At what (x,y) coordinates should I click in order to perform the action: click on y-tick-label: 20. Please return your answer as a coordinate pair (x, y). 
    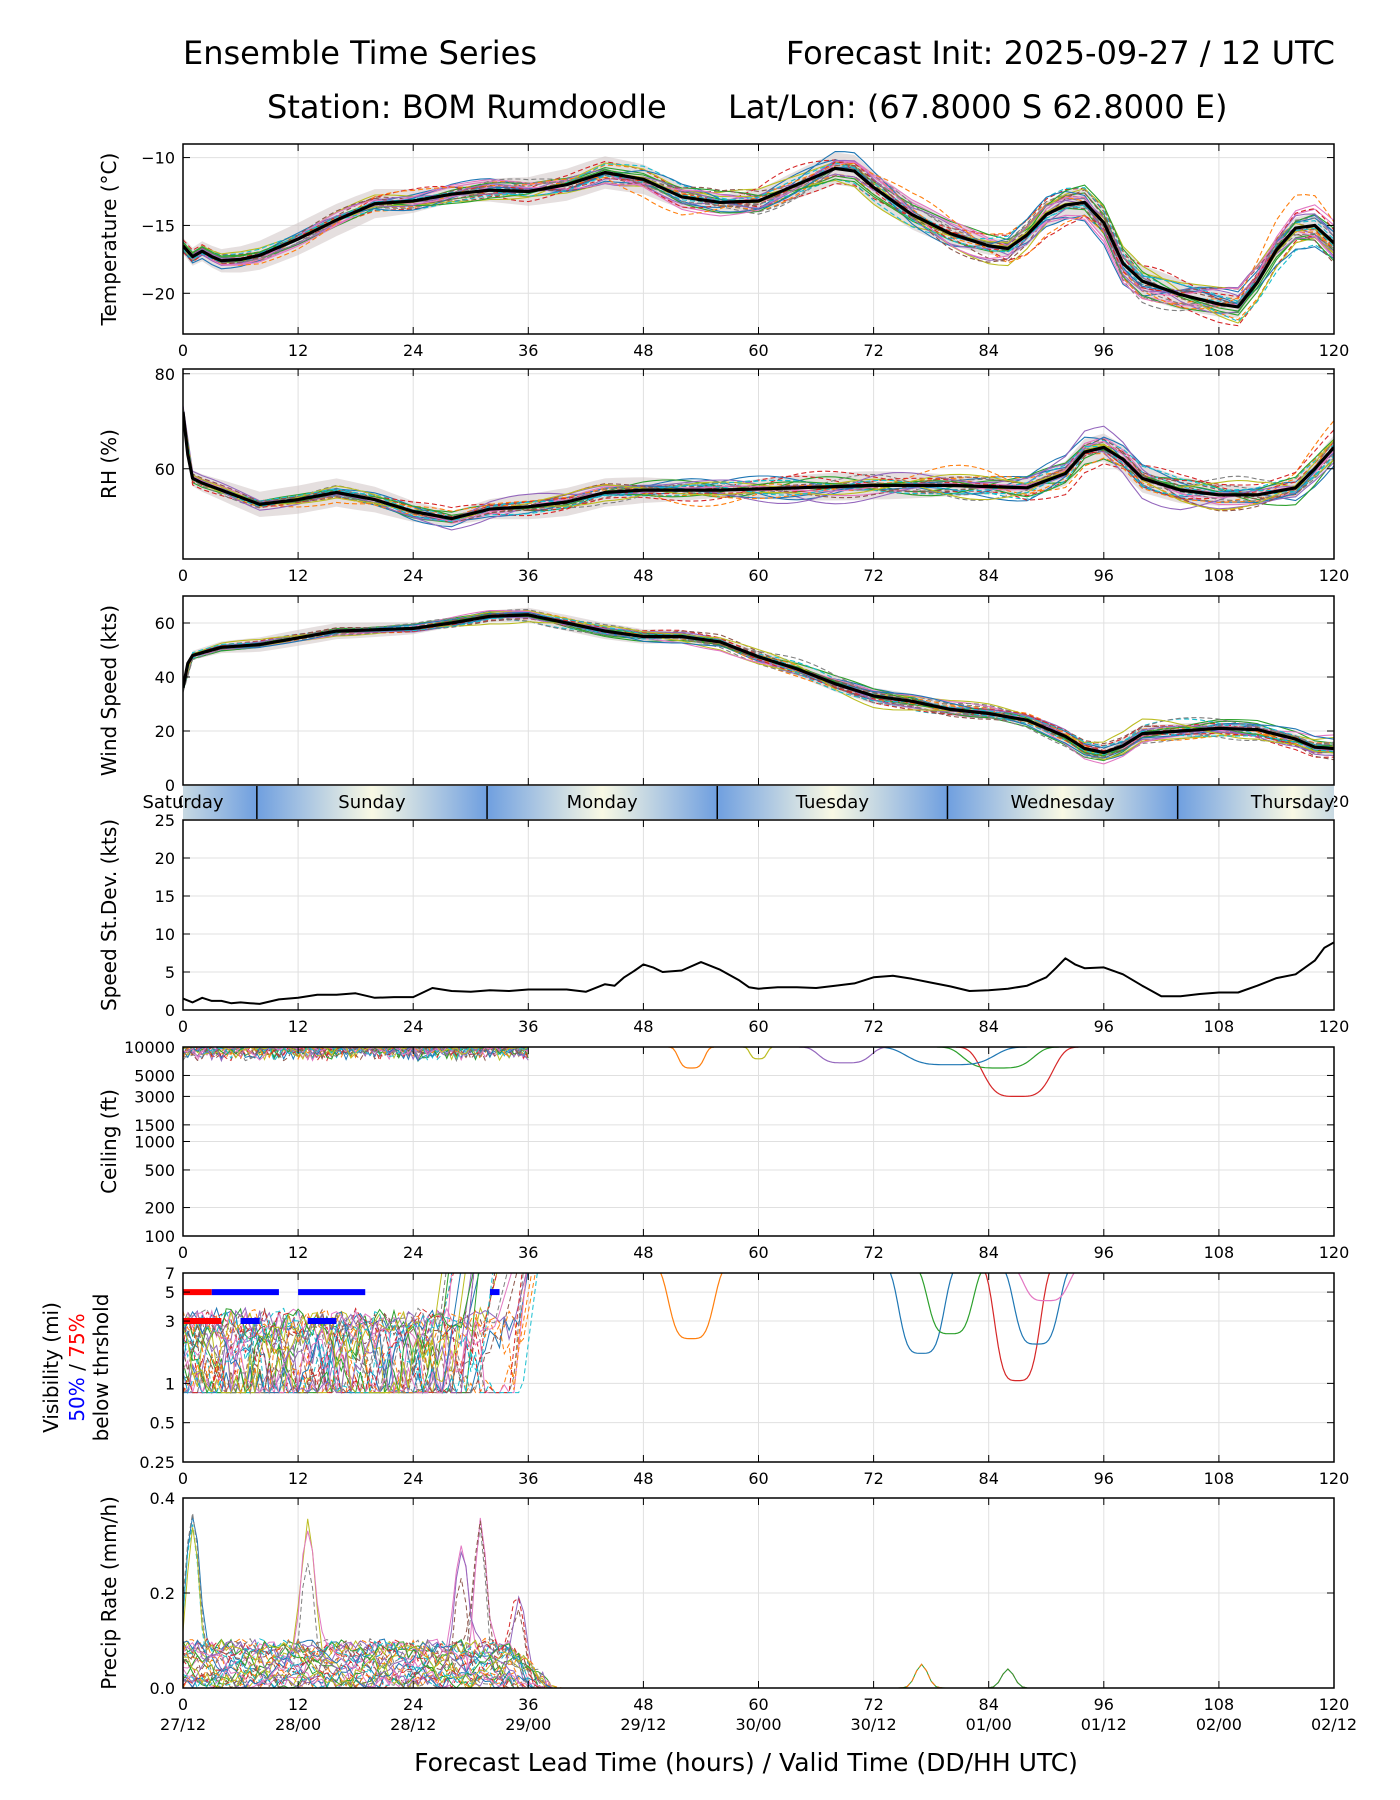
    Looking at the image, I should click on (165, 858).